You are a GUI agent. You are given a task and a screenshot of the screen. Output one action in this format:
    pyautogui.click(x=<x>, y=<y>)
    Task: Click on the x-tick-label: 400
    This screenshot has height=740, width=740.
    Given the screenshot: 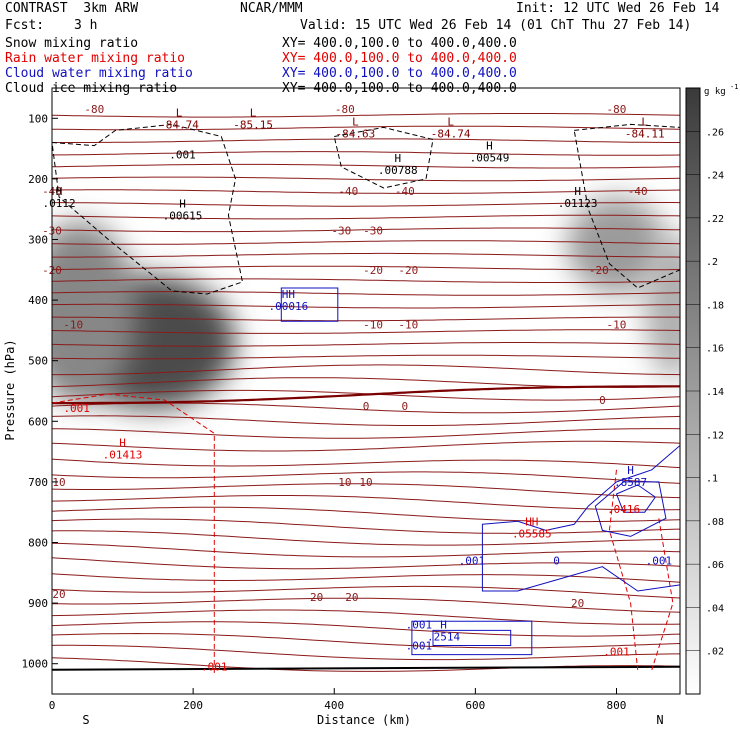 What is the action you would take?
    pyautogui.click(x=334, y=705)
    